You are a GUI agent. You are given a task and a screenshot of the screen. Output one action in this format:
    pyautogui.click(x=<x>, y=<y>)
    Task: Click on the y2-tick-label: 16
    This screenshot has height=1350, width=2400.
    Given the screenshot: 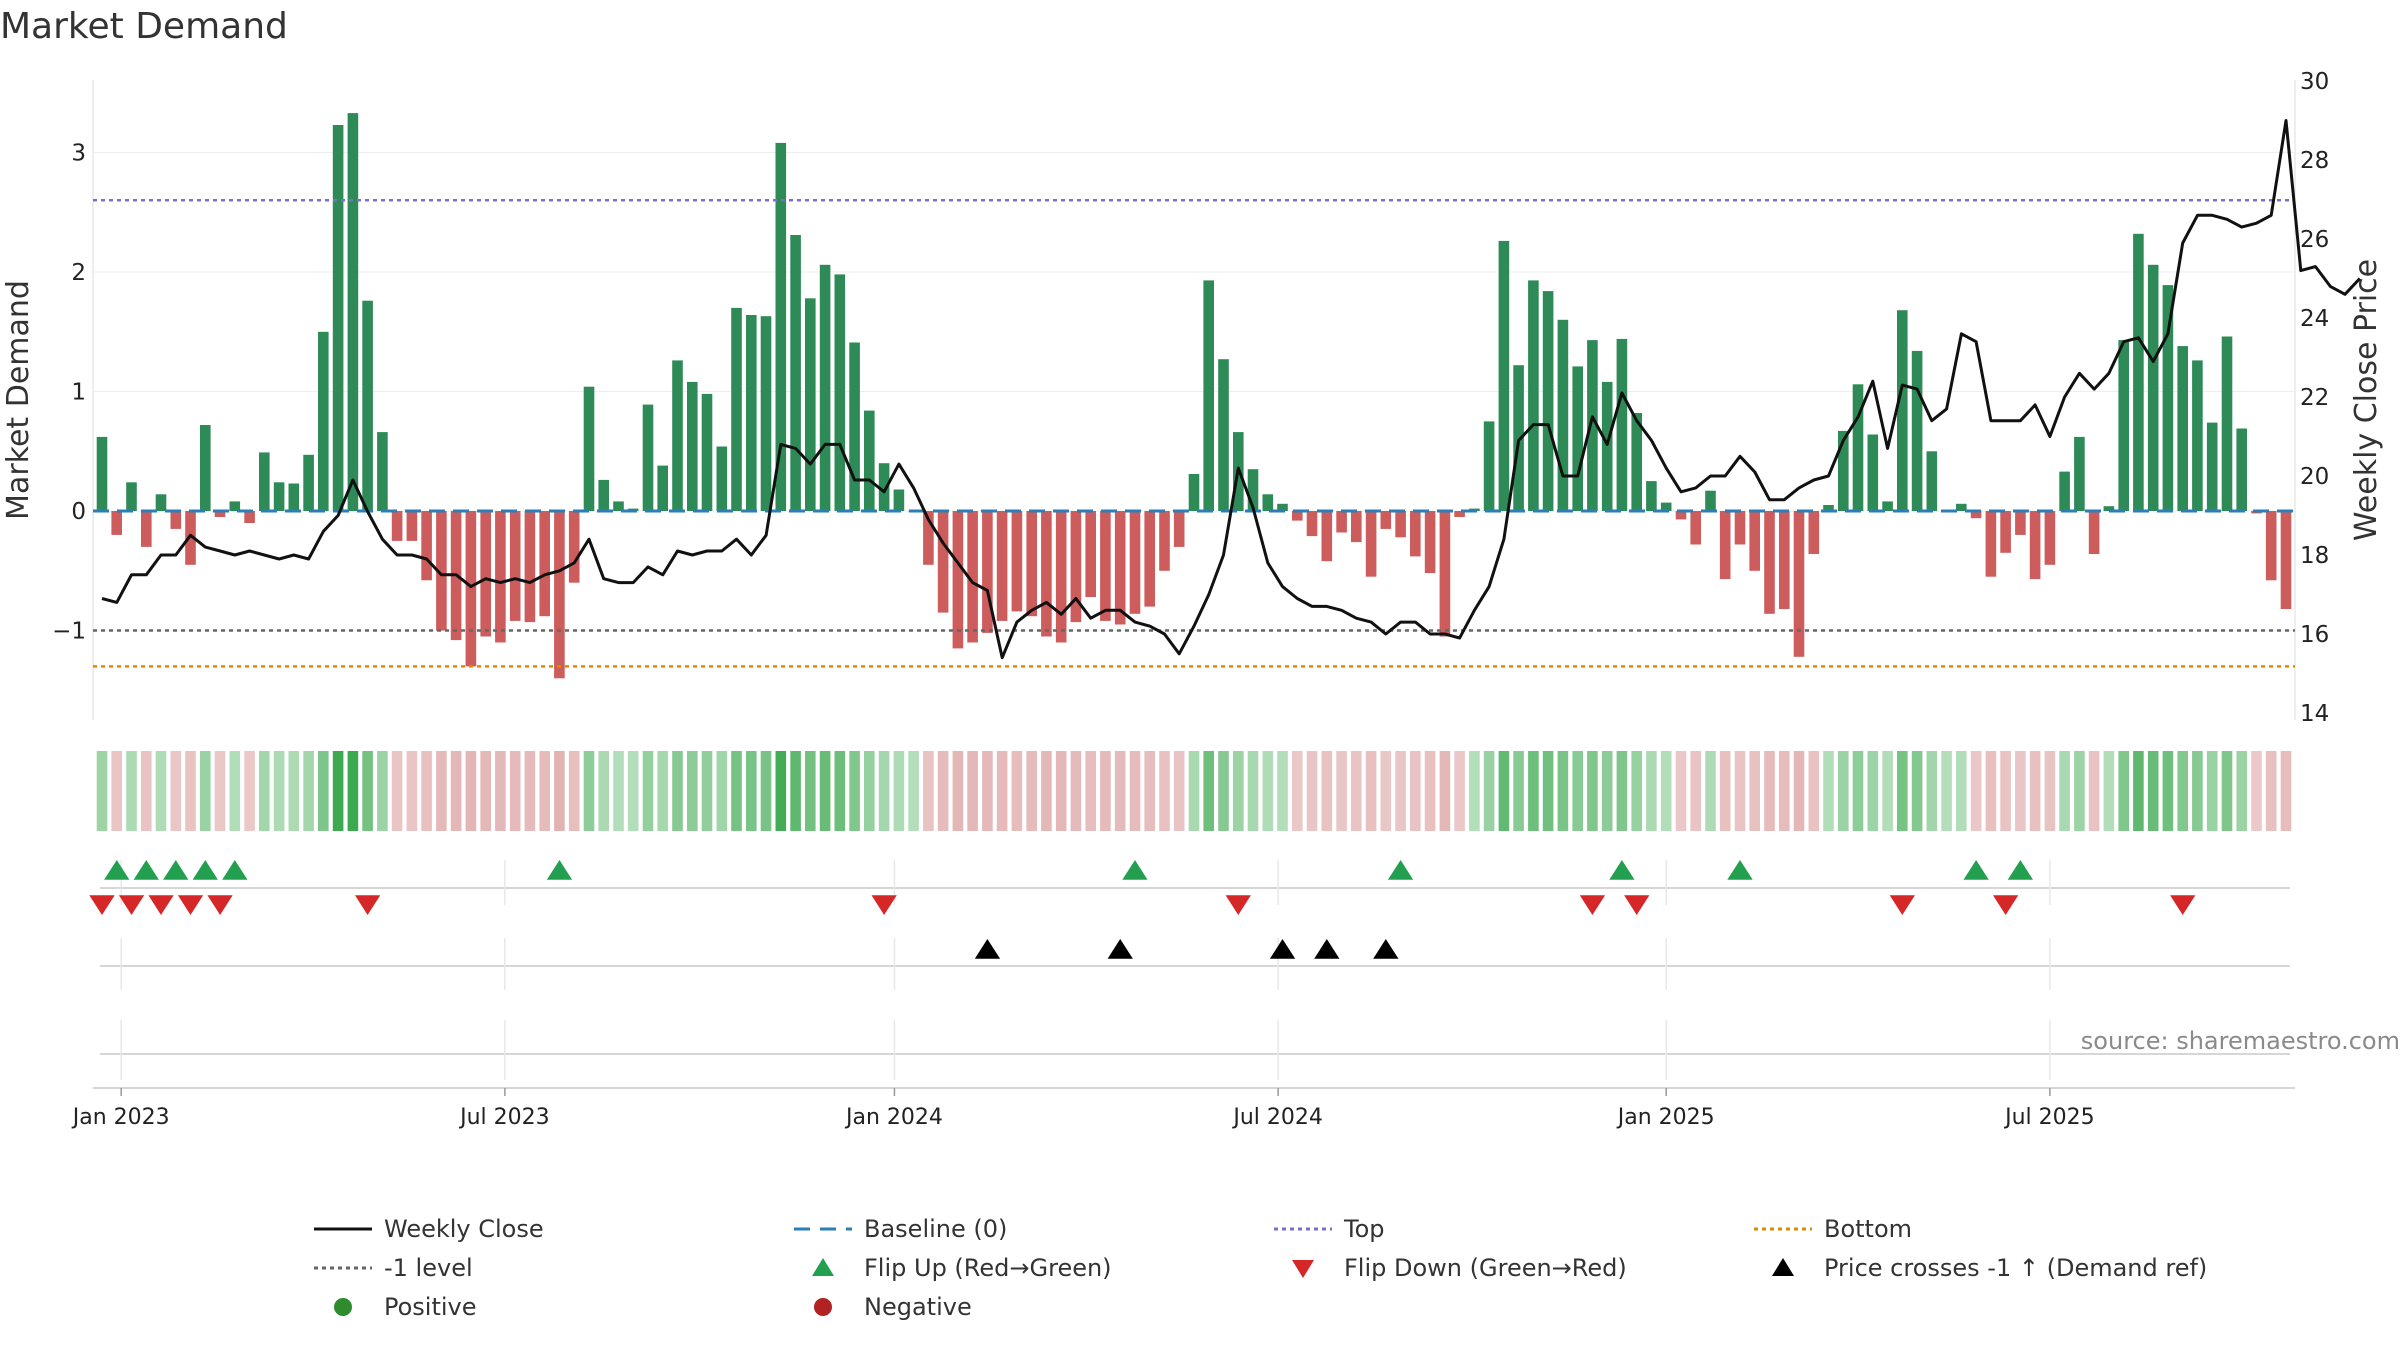 What is the action you would take?
    pyautogui.click(x=2314, y=635)
    